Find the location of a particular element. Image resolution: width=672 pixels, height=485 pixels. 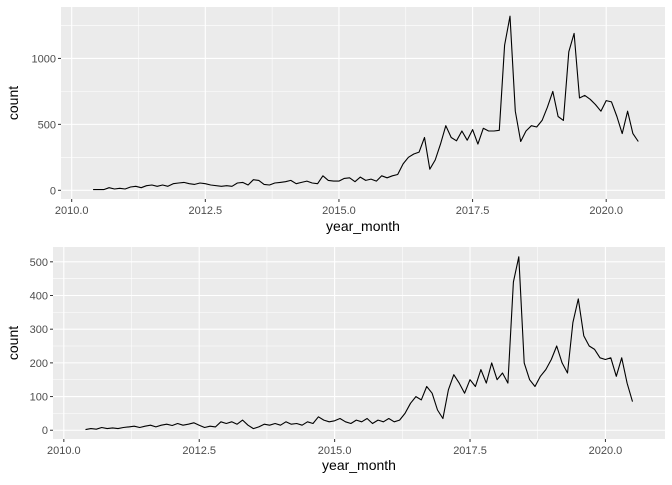

y-tick-label: 400 is located at coordinates (39, 297).